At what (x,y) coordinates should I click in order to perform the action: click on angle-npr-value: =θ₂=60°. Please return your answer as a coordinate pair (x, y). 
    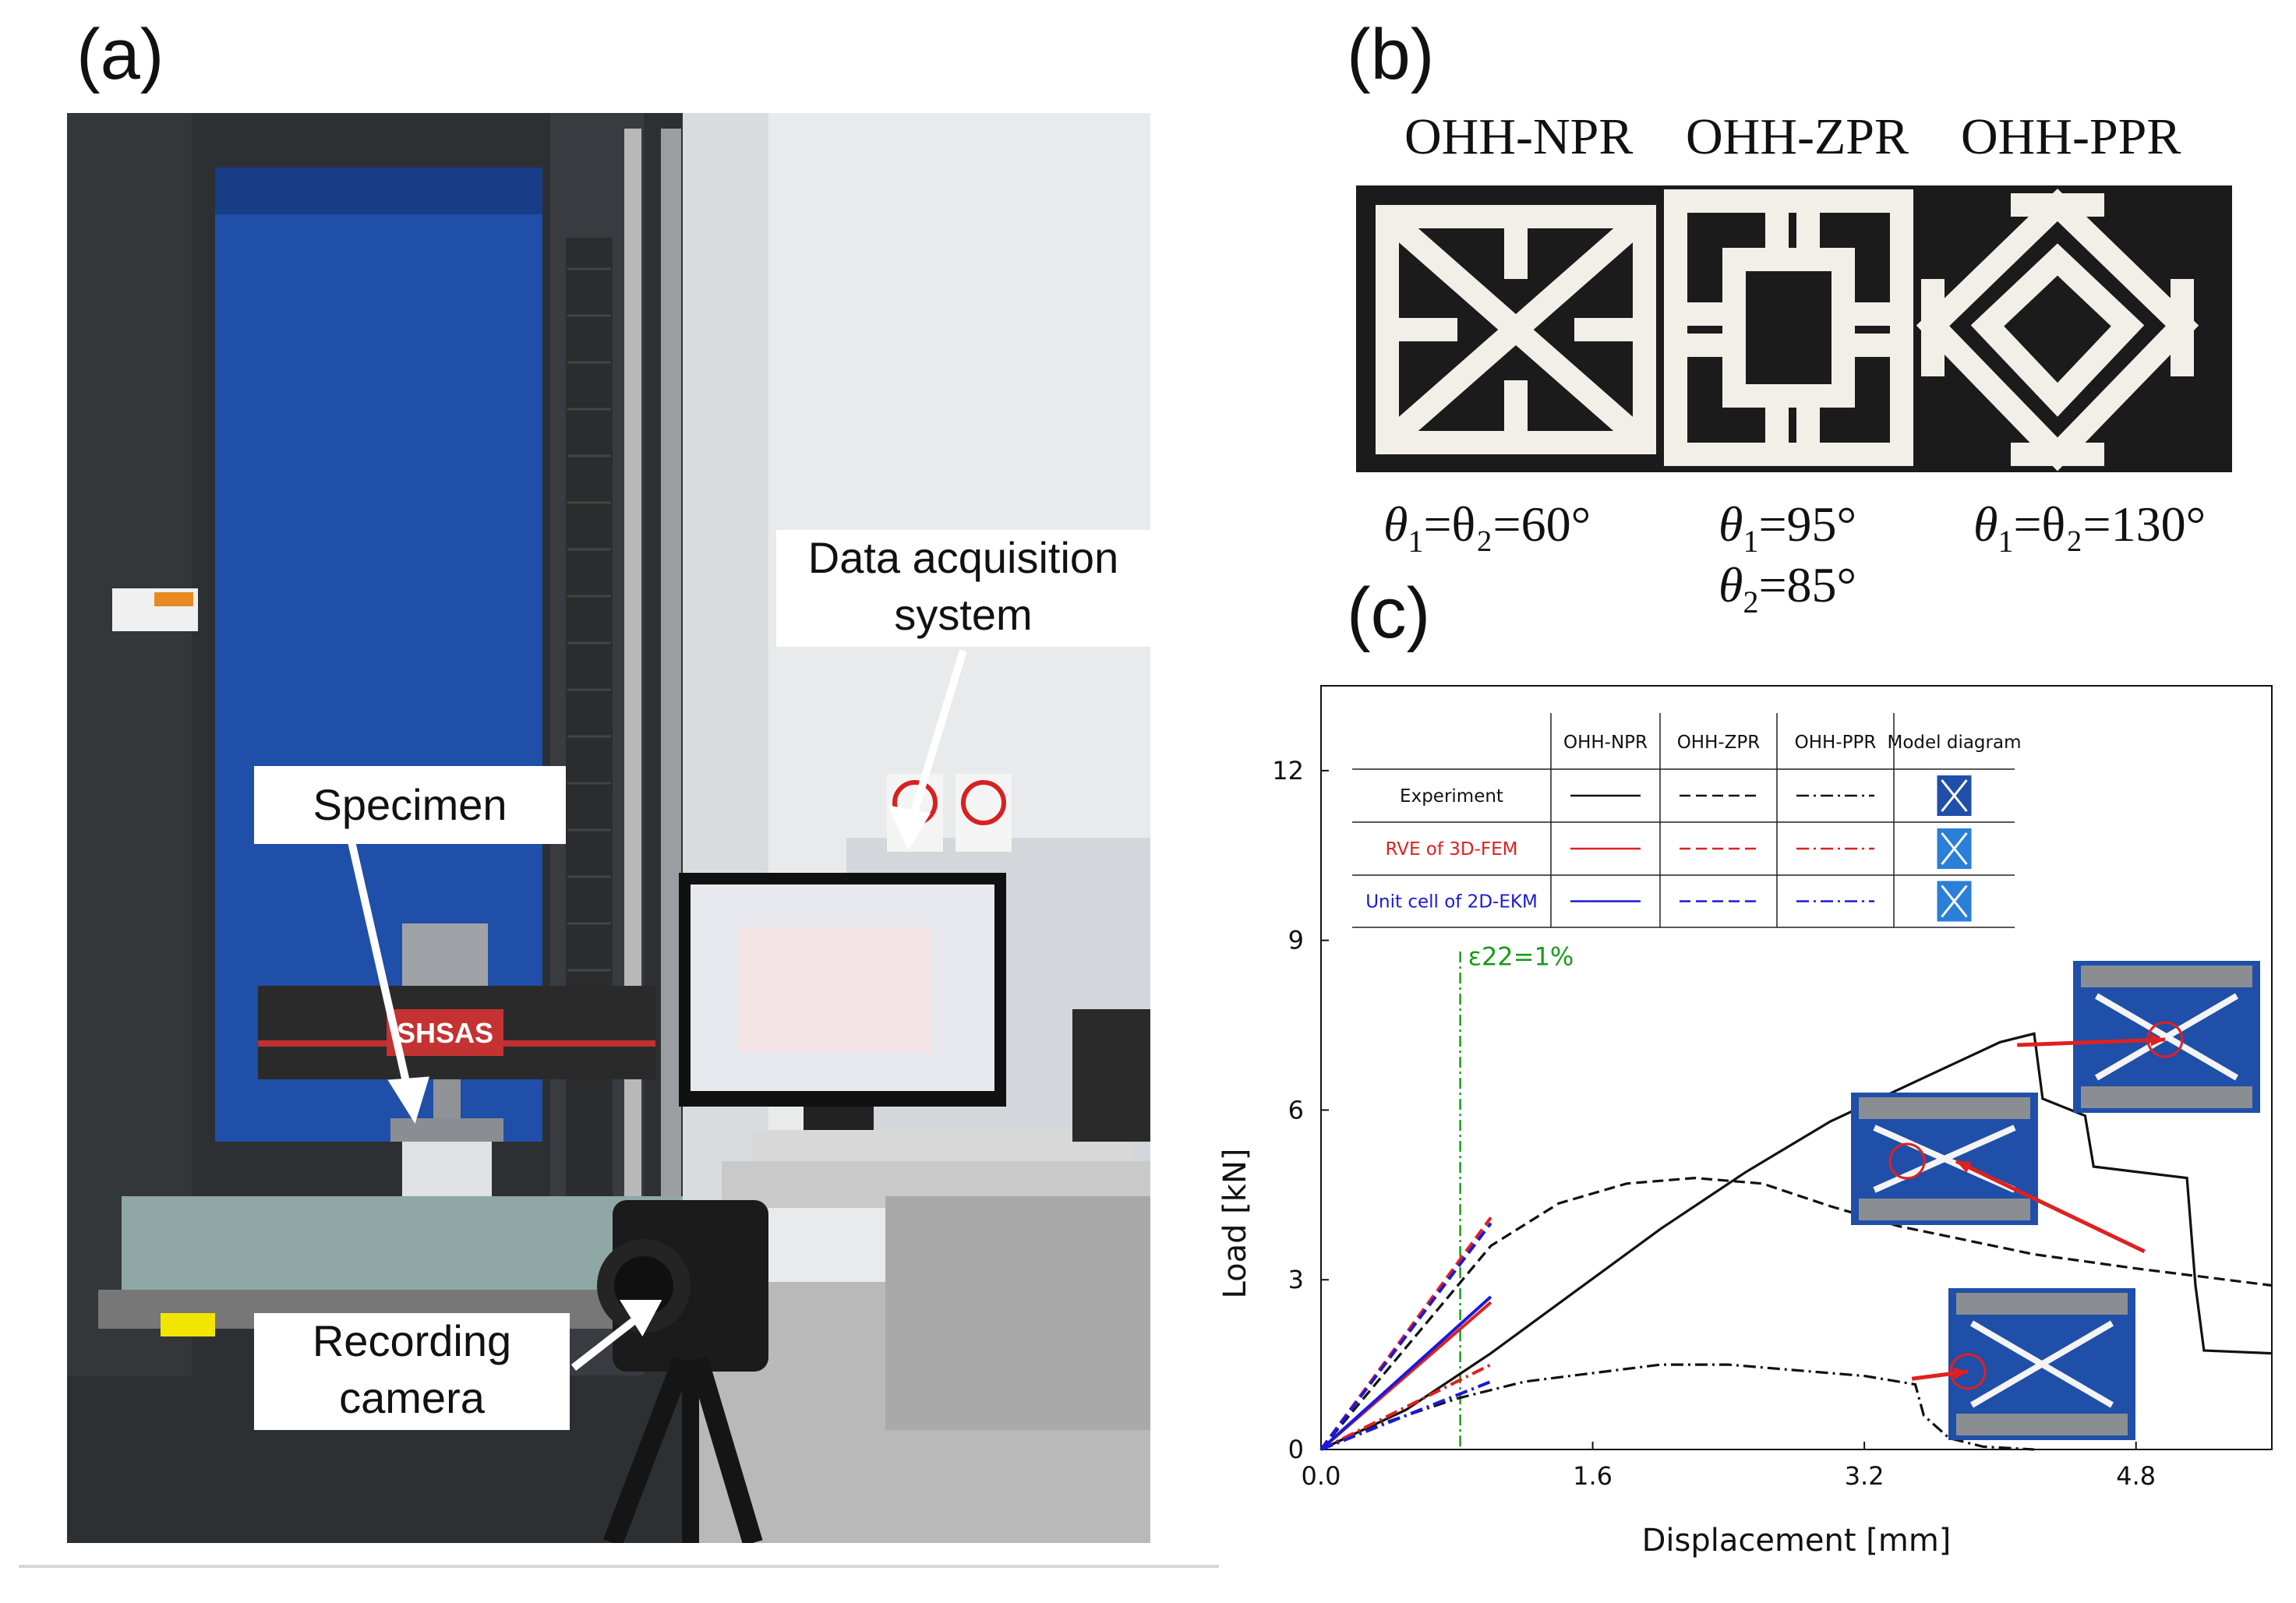
    Looking at the image, I should click on (1507, 524).